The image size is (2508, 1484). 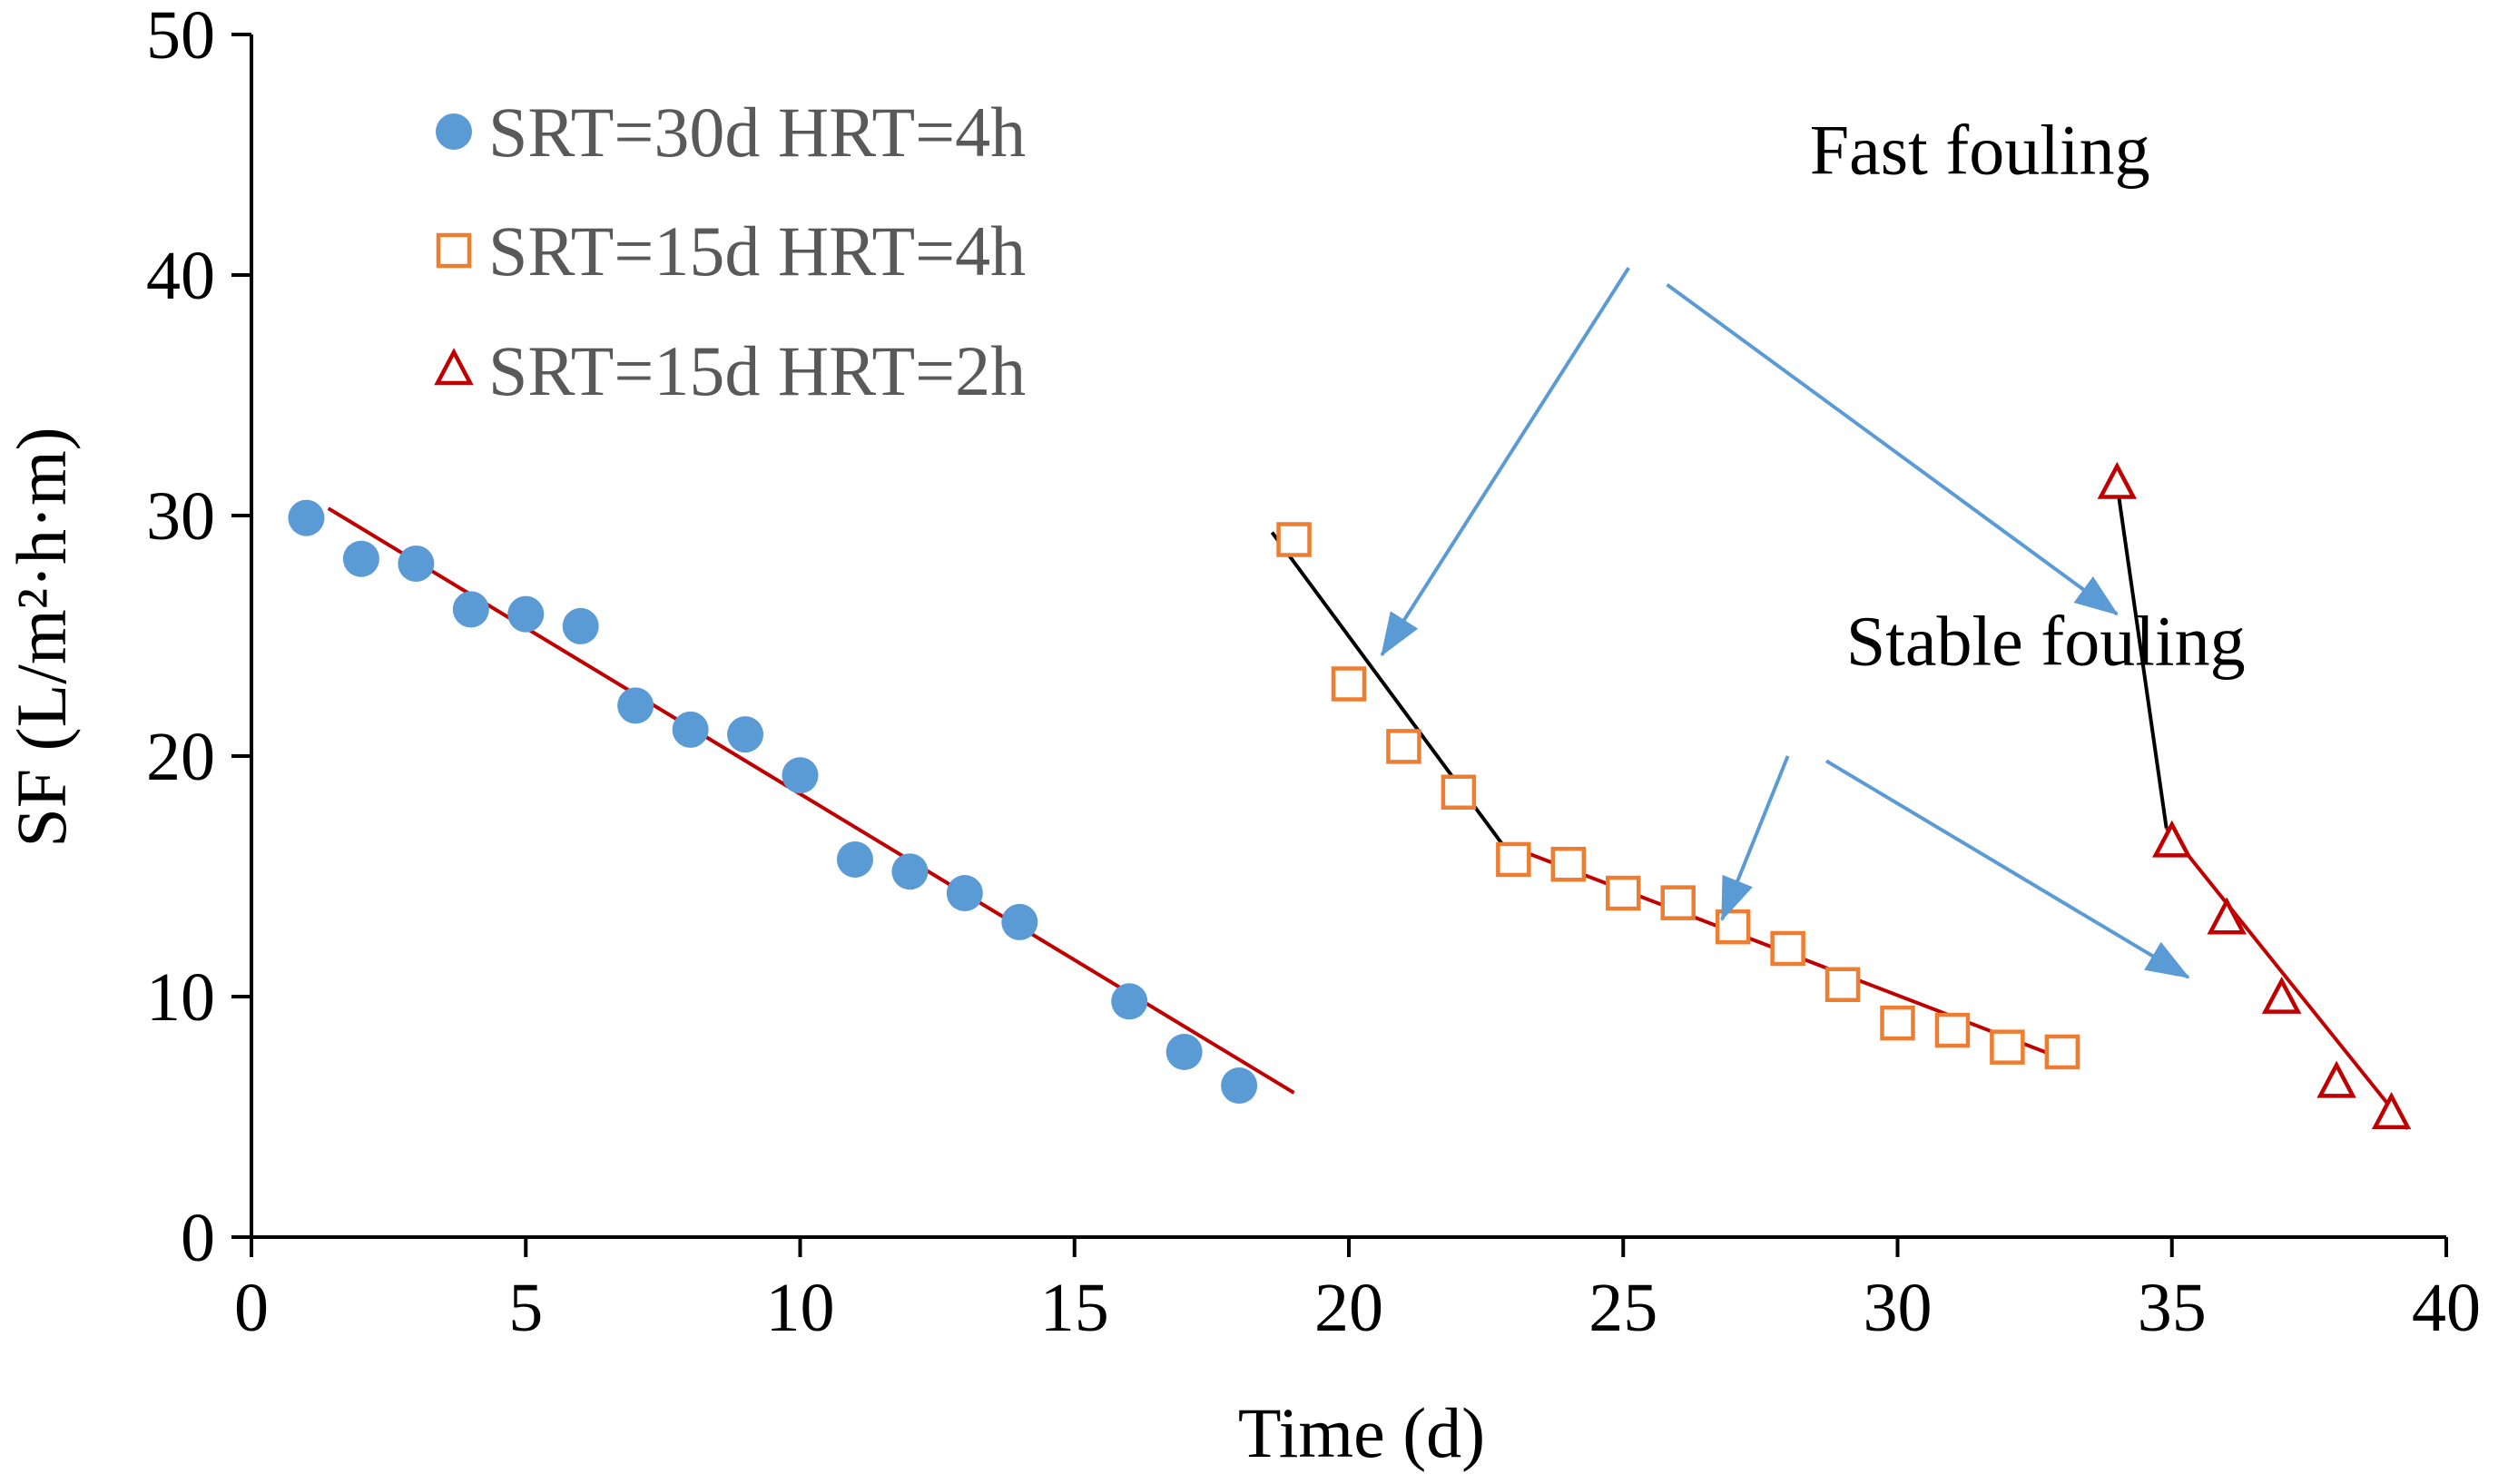 What do you see at coordinates (180, 516) in the screenshot?
I see `y-tick-label: 30` at bounding box center [180, 516].